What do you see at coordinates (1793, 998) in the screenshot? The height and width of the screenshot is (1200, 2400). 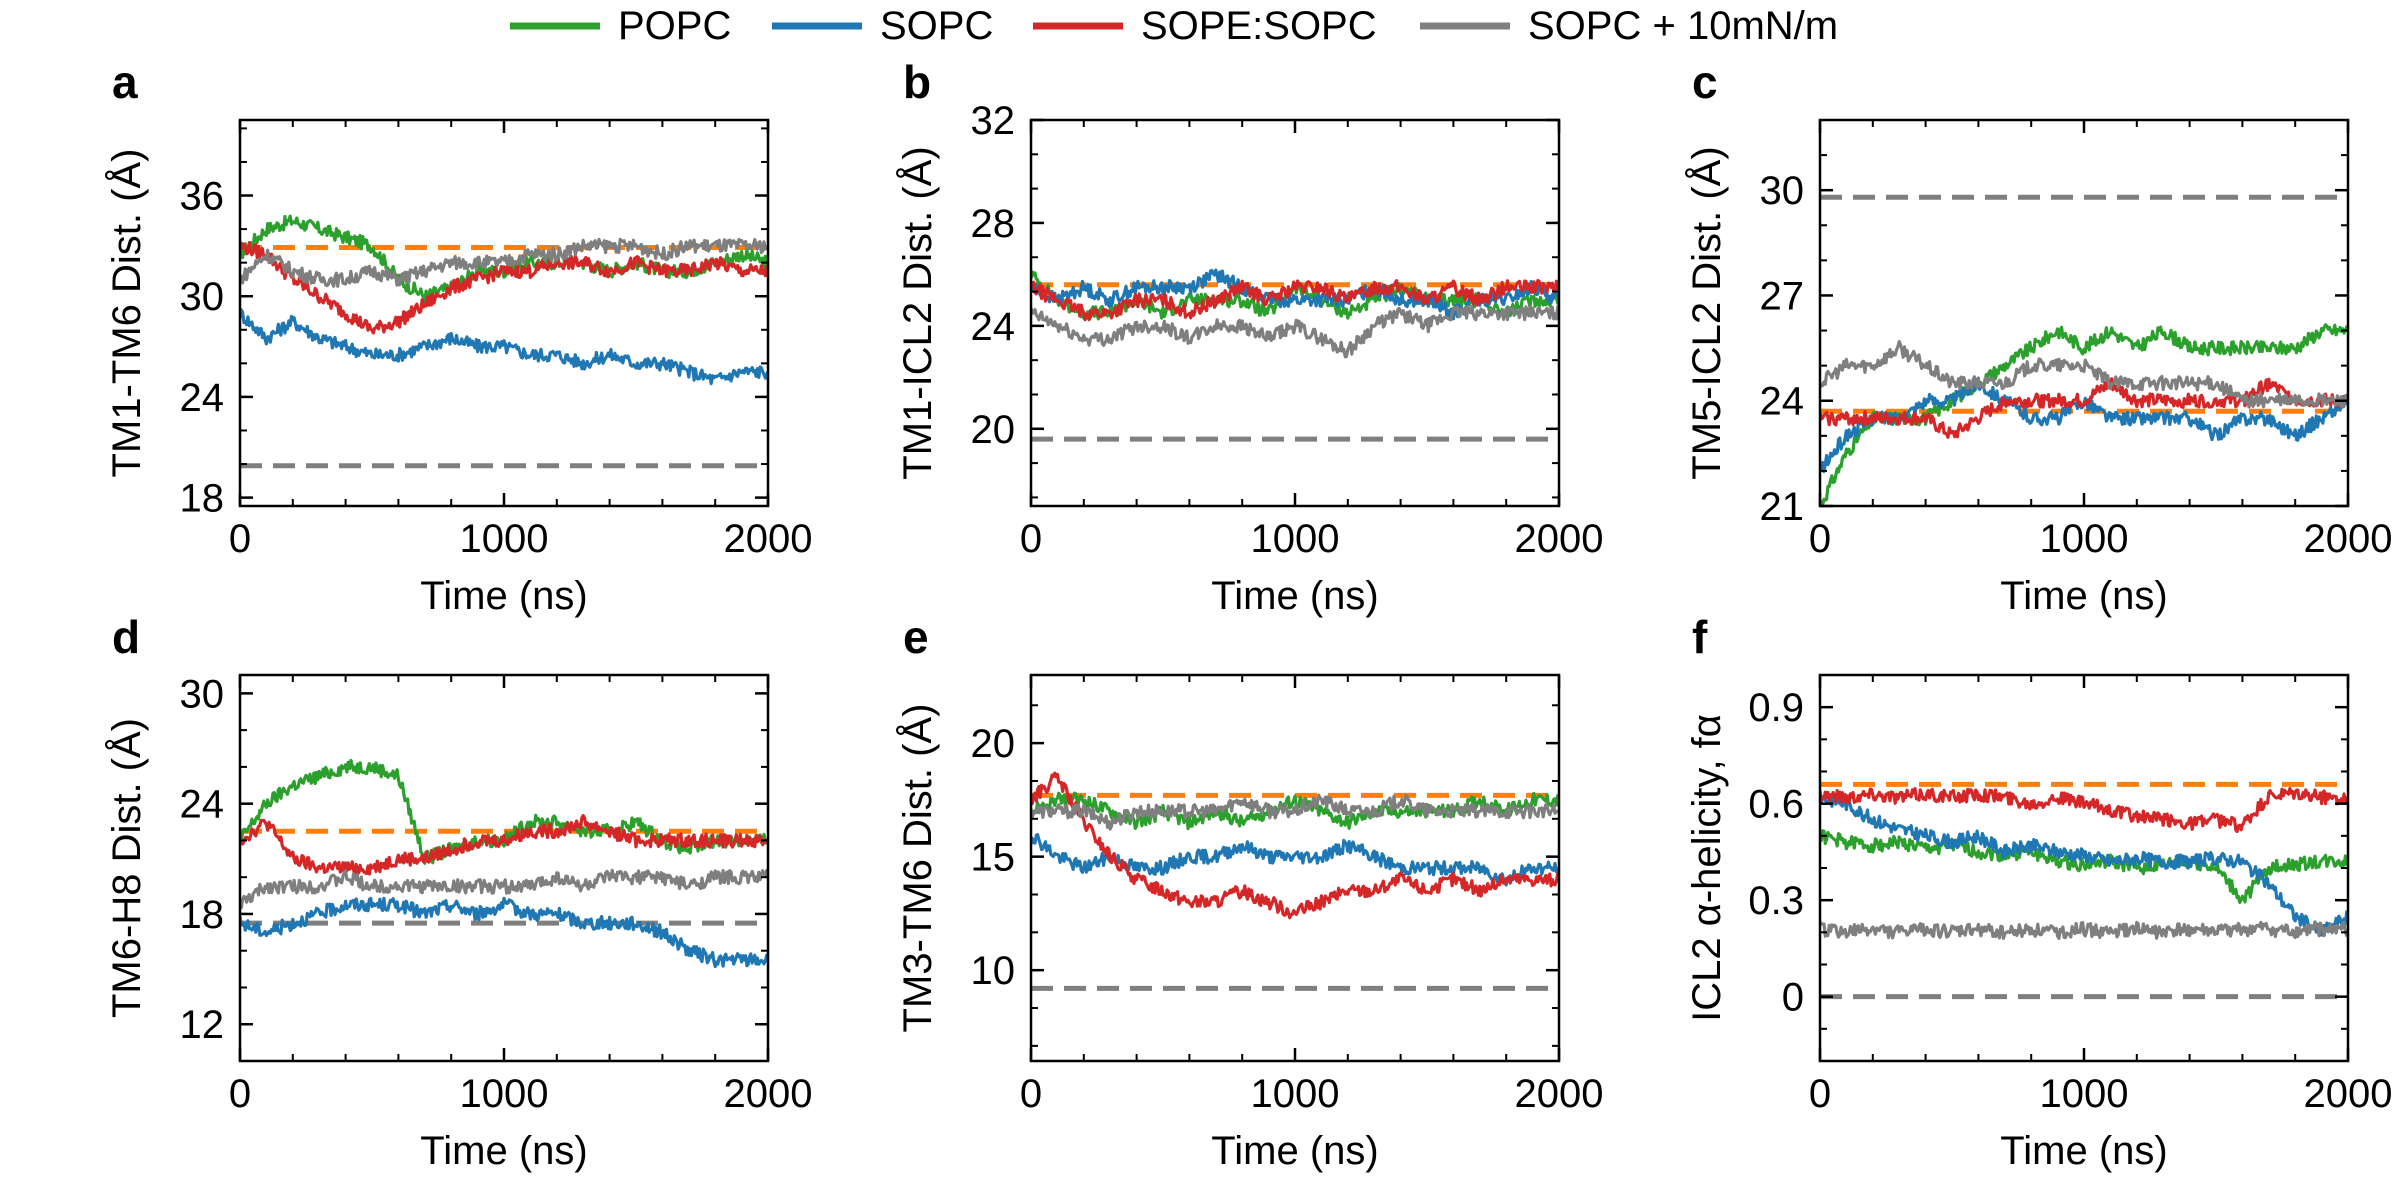 I see `y-tick-label: 0` at bounding box center [1793, 998].